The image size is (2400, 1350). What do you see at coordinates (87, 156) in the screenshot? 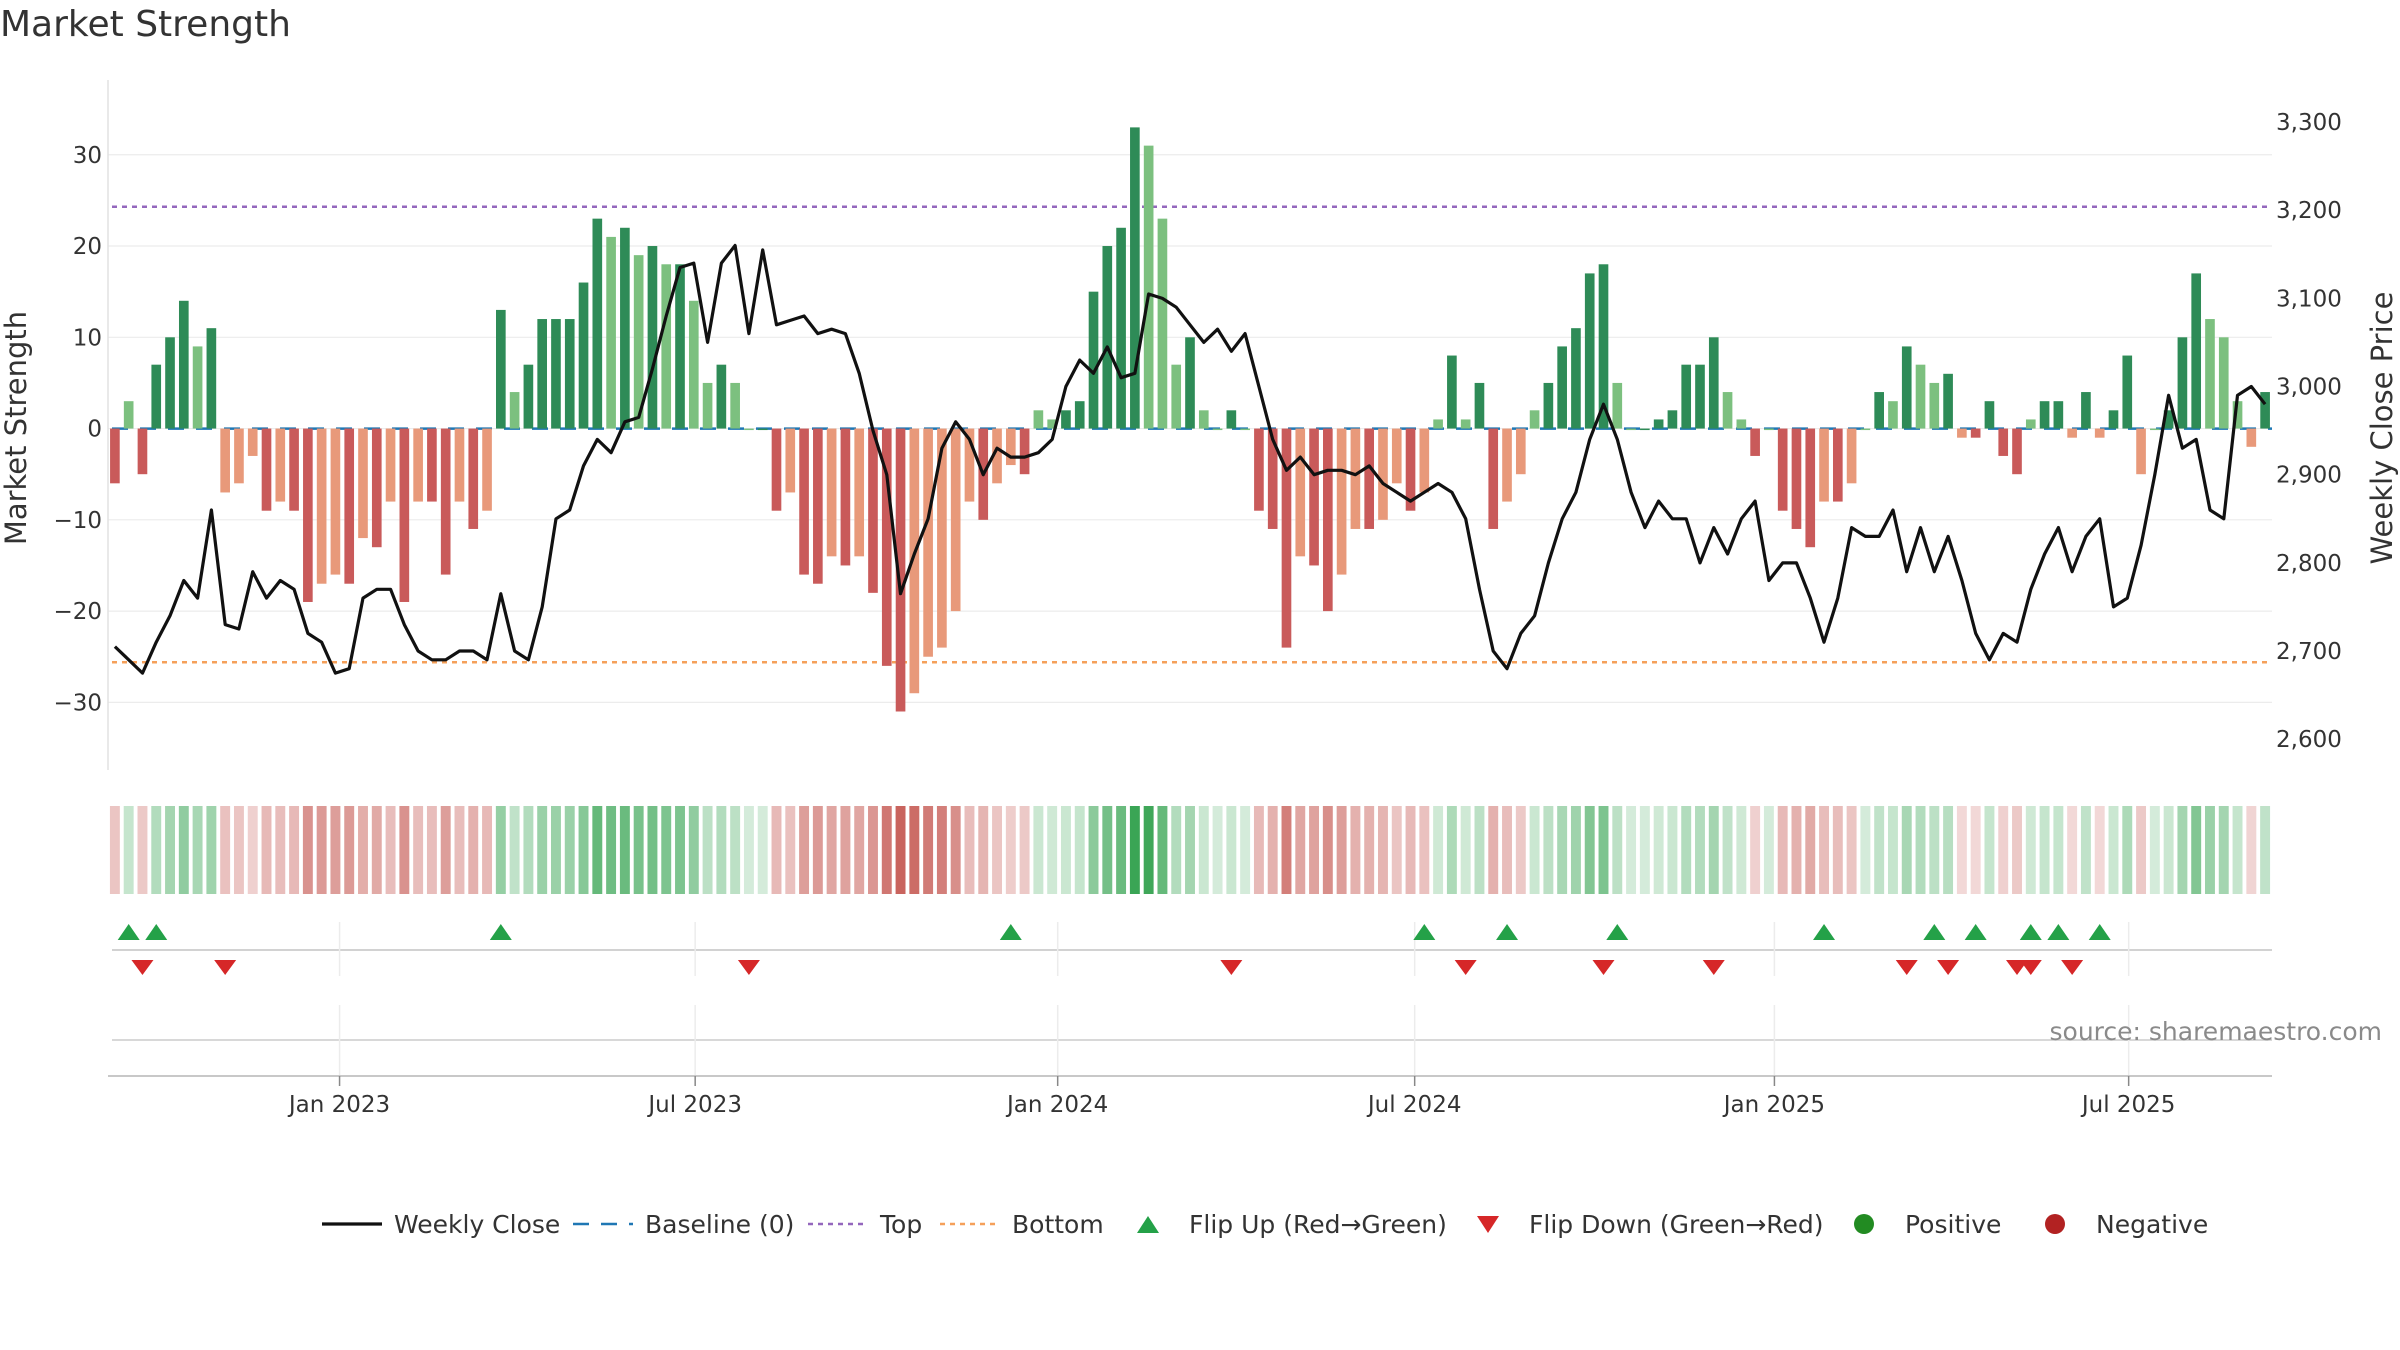
I see `left-tick-label: 30` at bounding box center [87, 156].